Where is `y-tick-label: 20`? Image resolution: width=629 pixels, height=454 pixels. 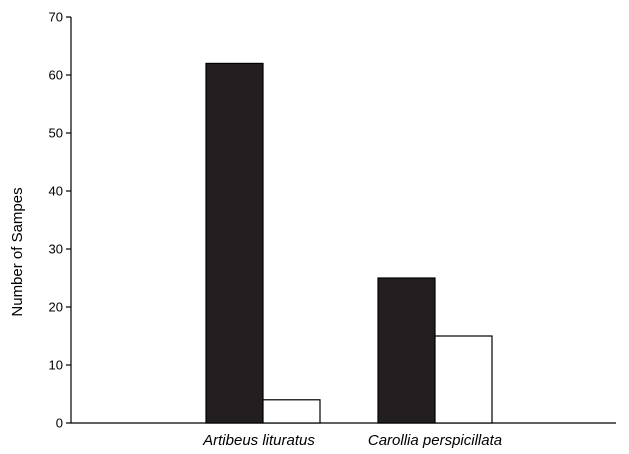 y-tick-label: 20 is located at coordinates (56, 307).